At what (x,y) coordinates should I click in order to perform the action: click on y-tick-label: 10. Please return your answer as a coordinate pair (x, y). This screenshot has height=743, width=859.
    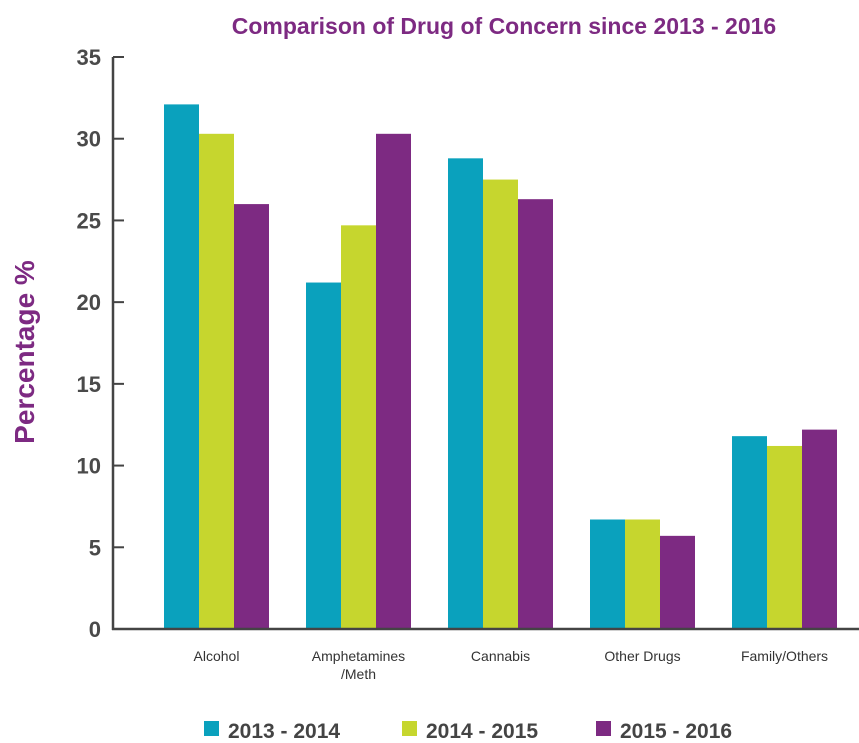
    Looking at the image, I should click on (89, 466).